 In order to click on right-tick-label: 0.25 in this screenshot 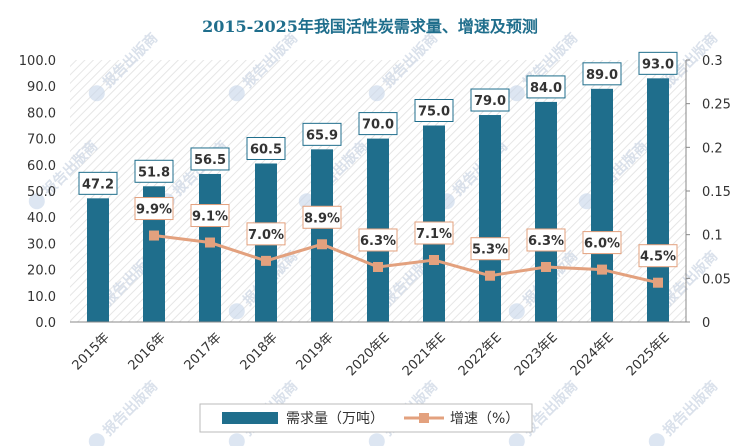, I will do `click(716, 105)`.